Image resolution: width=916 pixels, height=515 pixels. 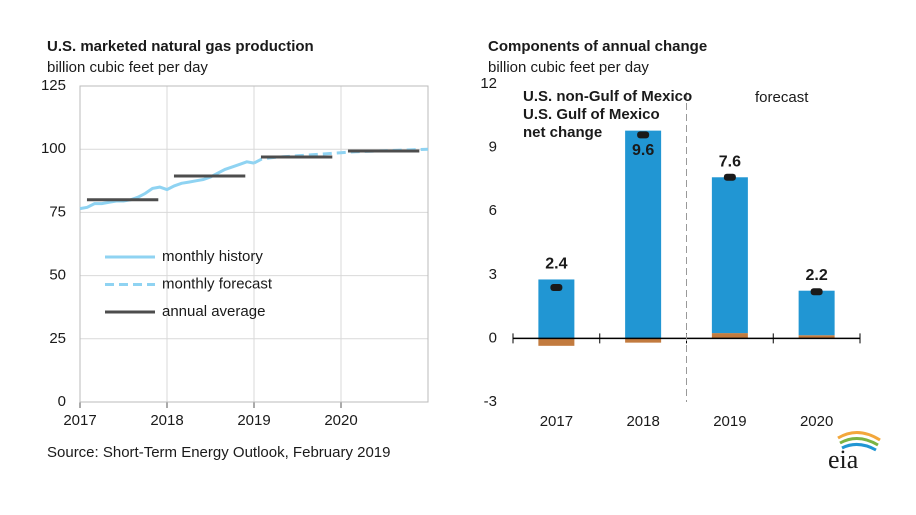 What do you see at coordinates (562, 132) in the screenshot?
I see `legend-label: net change` at bounding box center [562, 132].